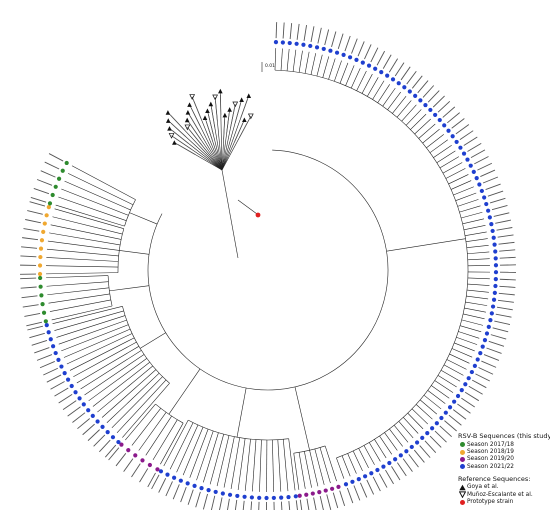 This screenshot has height=510, width=550. Describe the element at coordinates (462, 467) in the screenshot. I see `blue-circle-icon` at that location.